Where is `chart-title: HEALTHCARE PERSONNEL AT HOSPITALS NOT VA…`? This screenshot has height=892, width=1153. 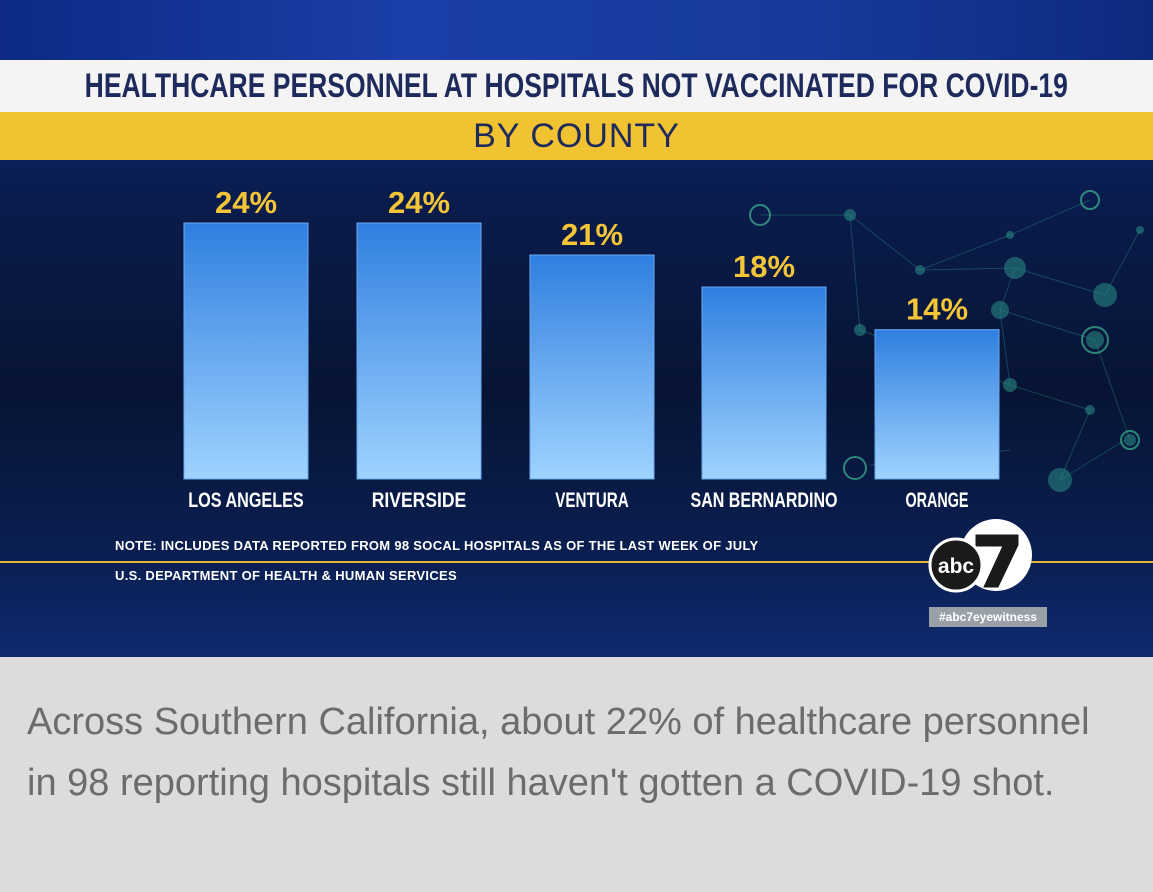 chart-title: HEALTHCARE PERSONNEL AT HOSPITALS NOT VA… is located at coordinates (576, 85).